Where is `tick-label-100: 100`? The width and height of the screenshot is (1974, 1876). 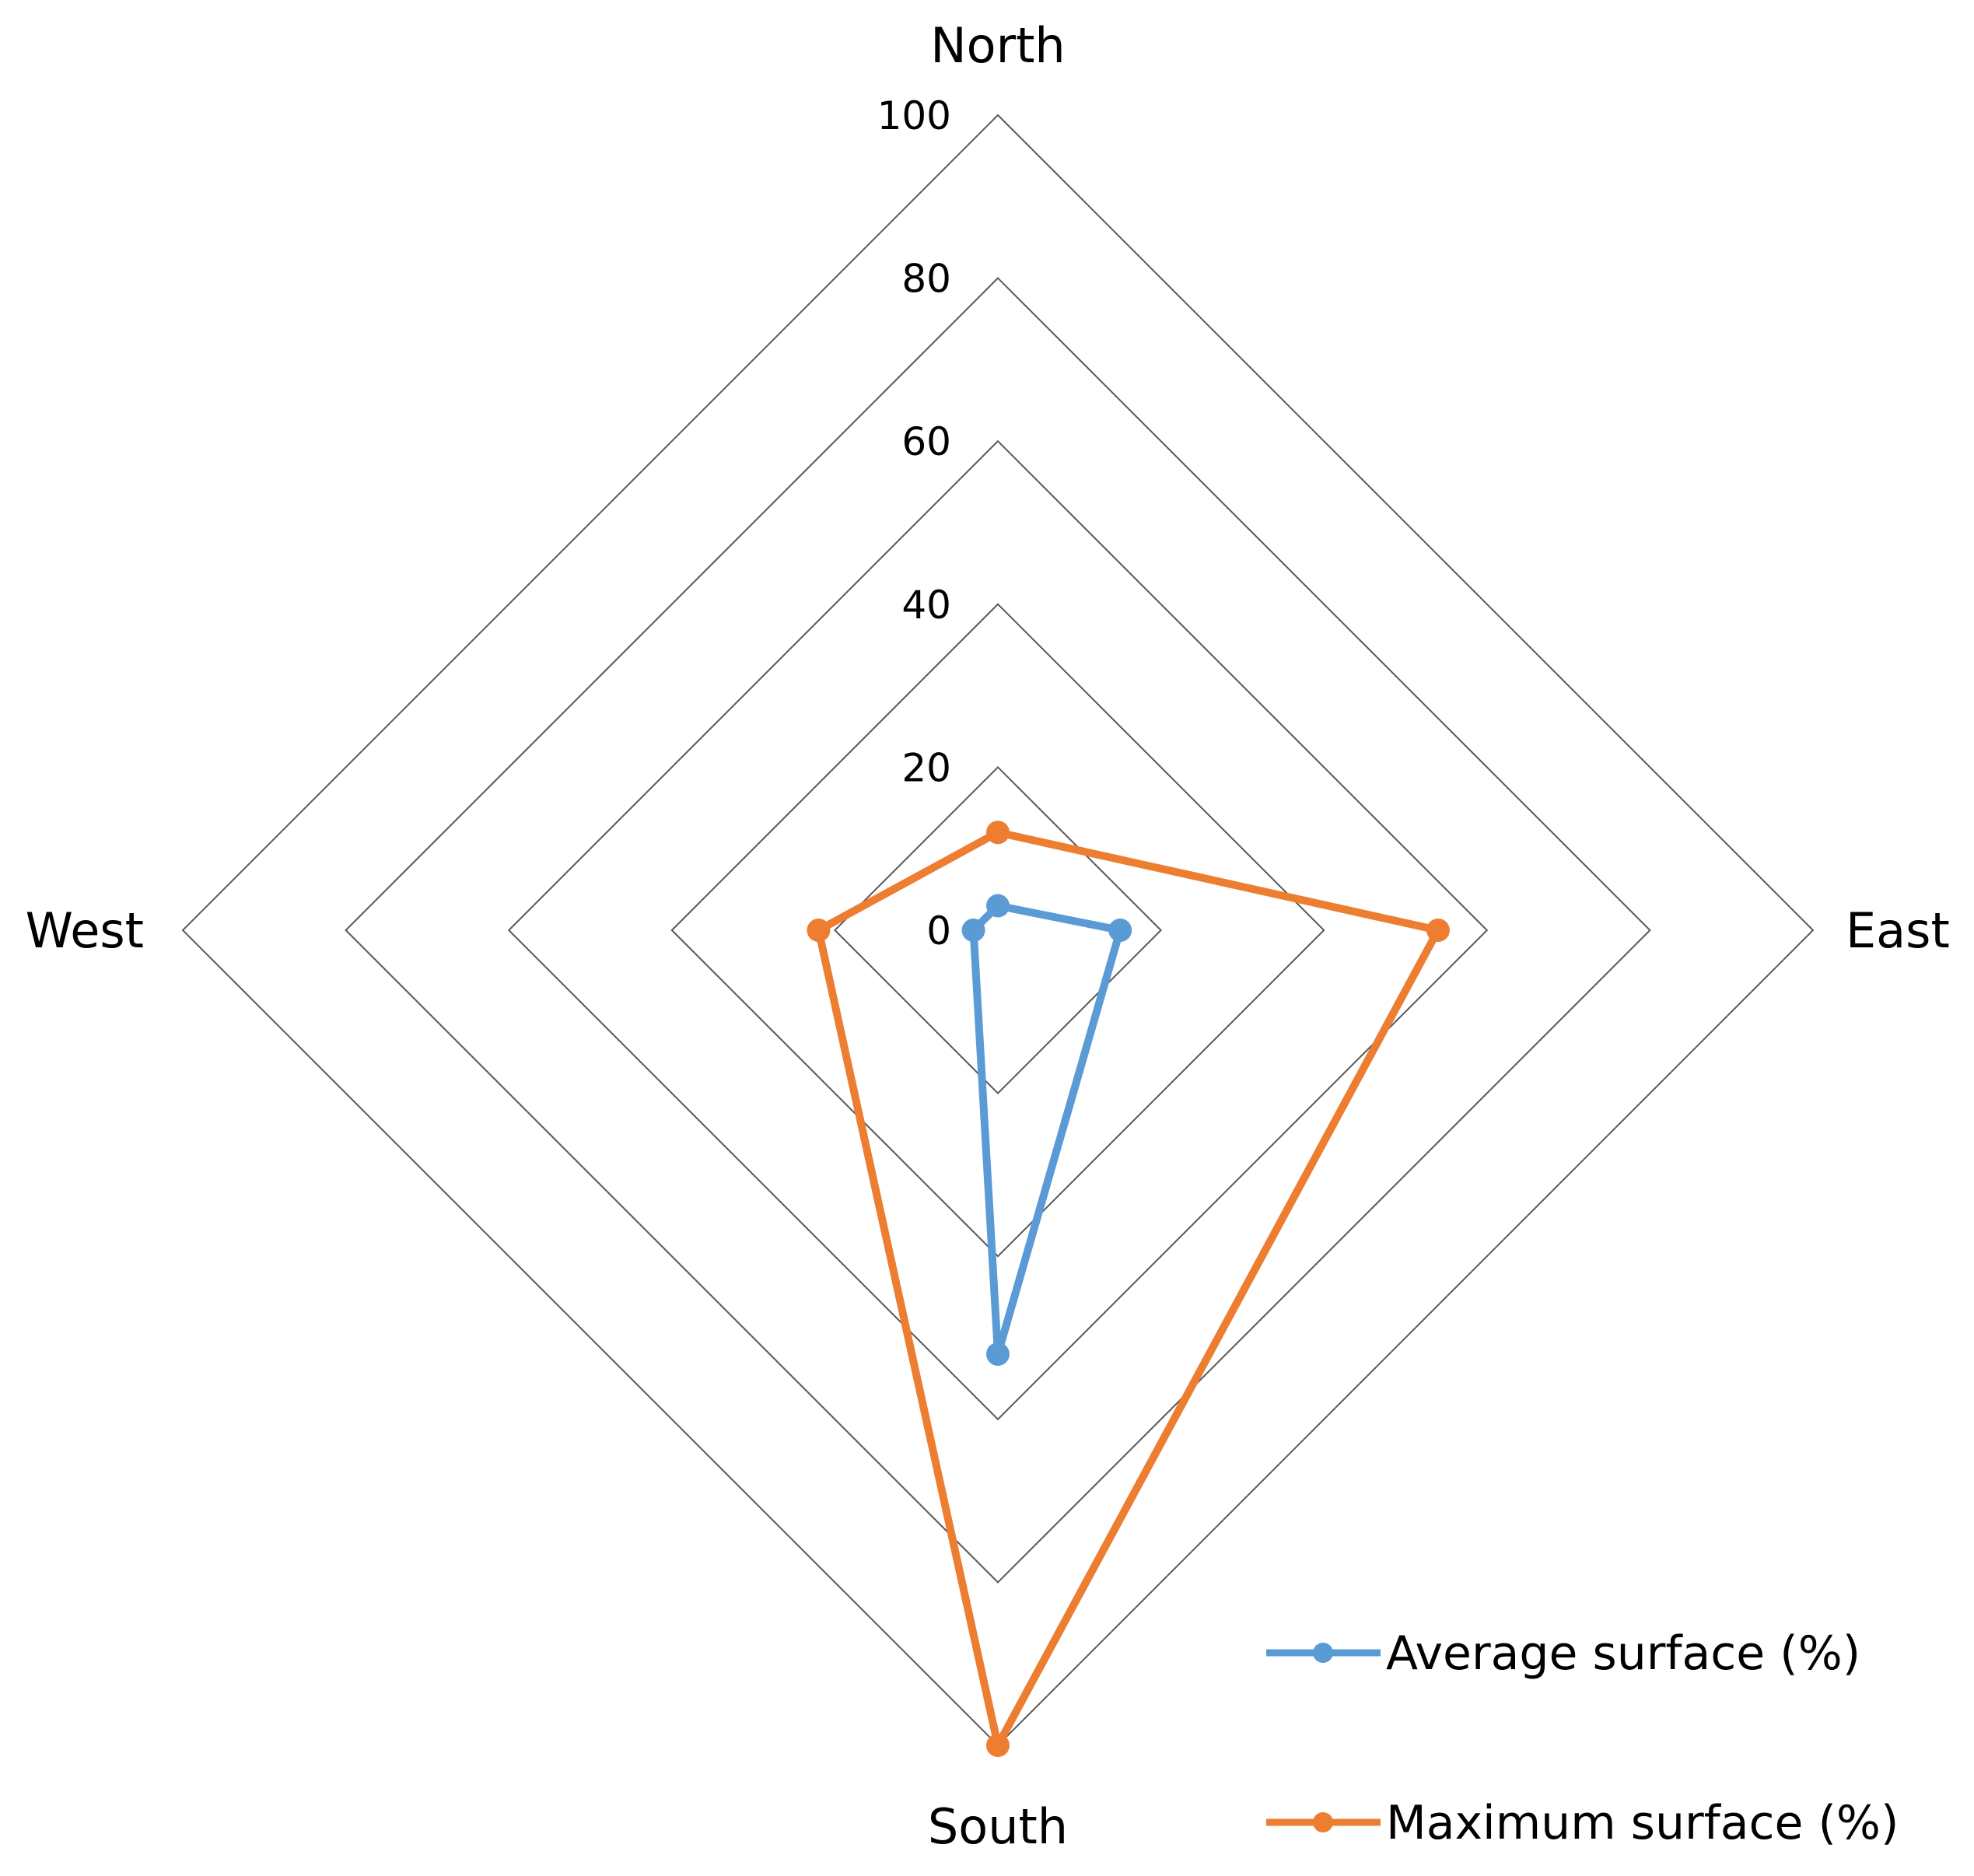
tick-label-100: 100 is located at coordinates (914, 115).